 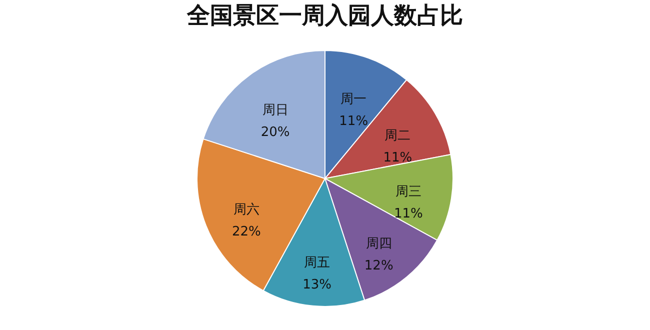 I want to click on slice-label: 周六, so click(x=246, y=210).